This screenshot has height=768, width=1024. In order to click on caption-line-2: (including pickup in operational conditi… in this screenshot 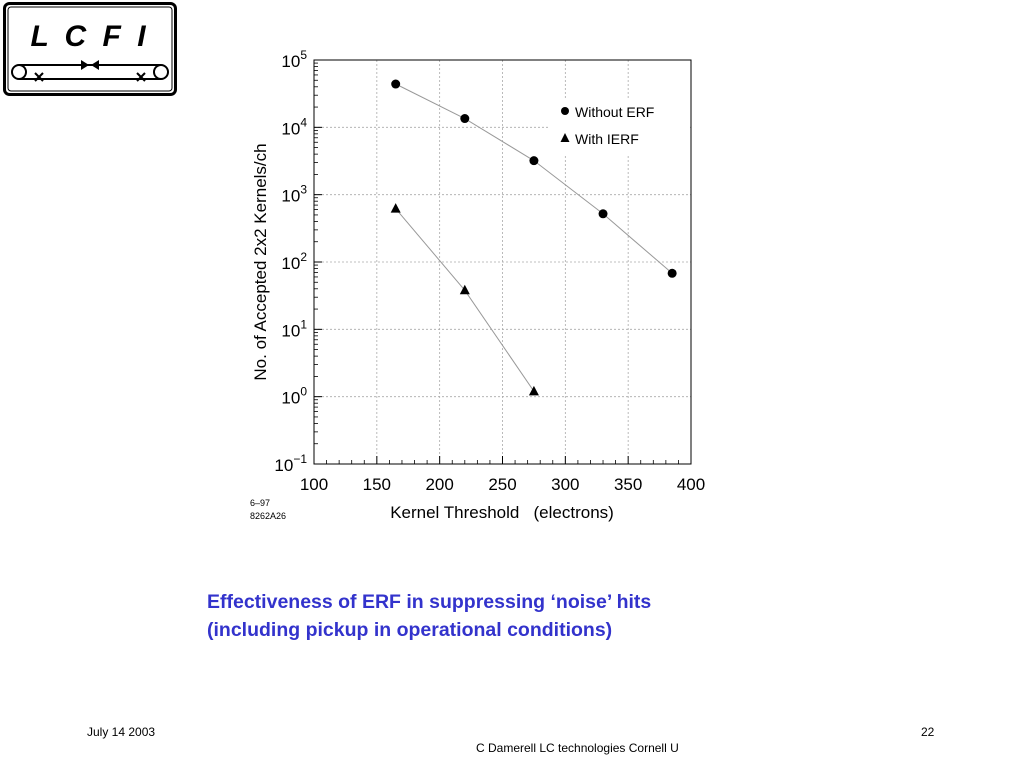, I will do `click(410, 630)`.